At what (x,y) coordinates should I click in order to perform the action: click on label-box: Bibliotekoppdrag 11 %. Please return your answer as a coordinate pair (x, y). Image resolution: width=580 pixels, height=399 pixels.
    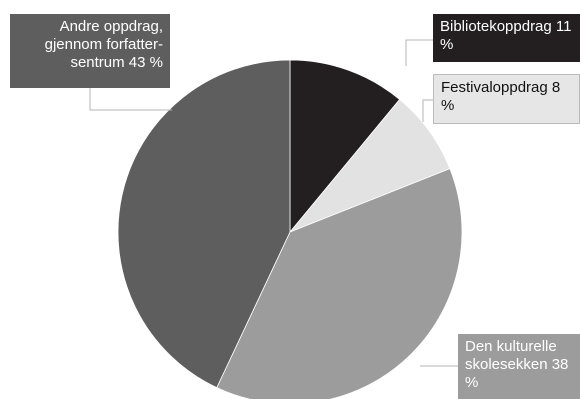
    Looking at the image, I should click on (506, 38).